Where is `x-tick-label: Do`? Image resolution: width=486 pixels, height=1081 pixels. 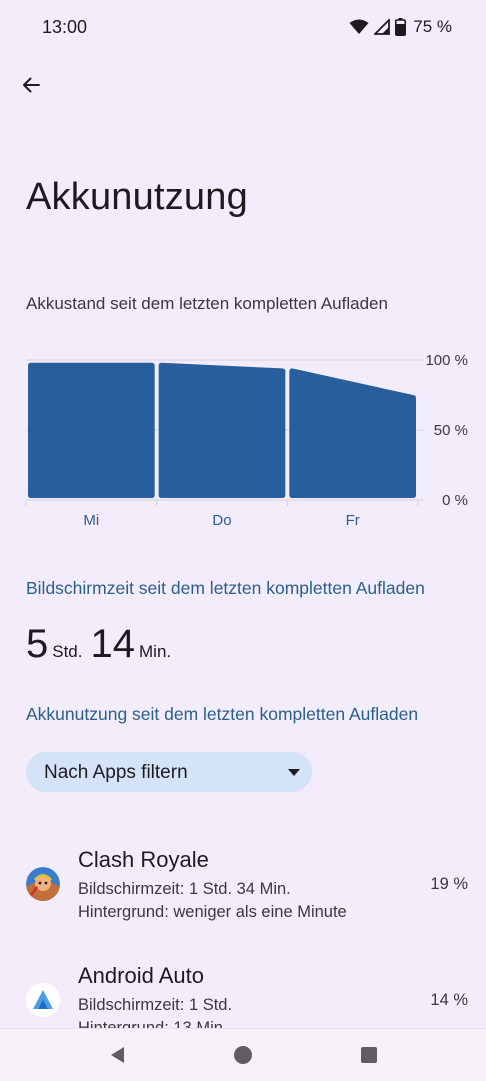
x-tick-label: Do is located at coordinates (221, 520).